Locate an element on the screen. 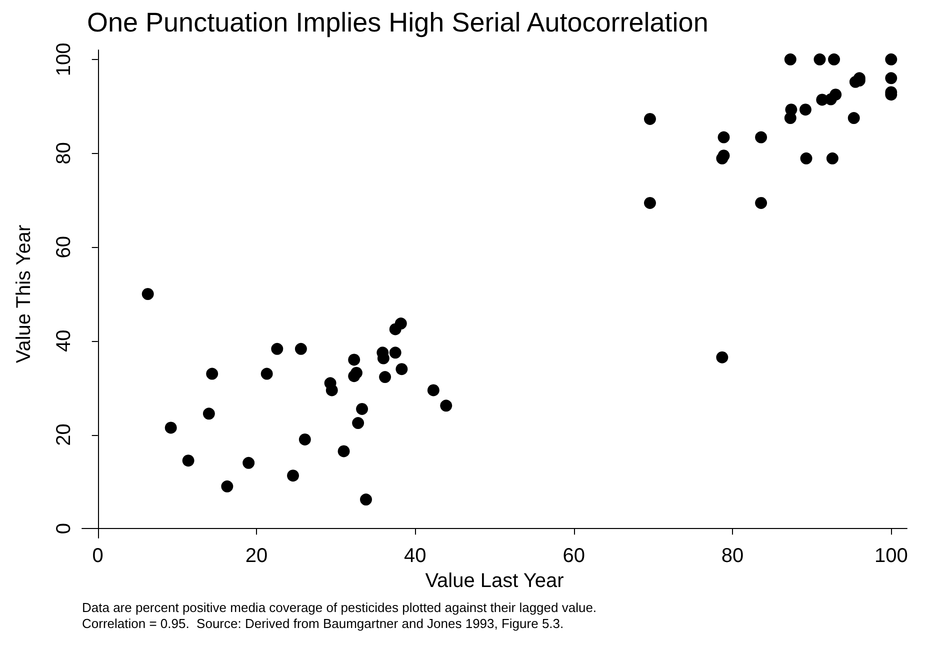 The image size is (925, 654). x-tick-label: 80 is located at coordinates (732, 556).